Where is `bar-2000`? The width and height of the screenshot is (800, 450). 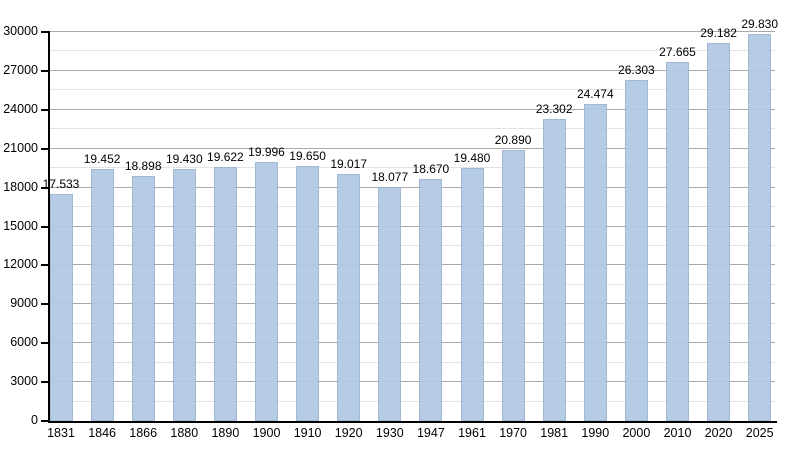
bar-2000 is located at coordinates (636, 250).